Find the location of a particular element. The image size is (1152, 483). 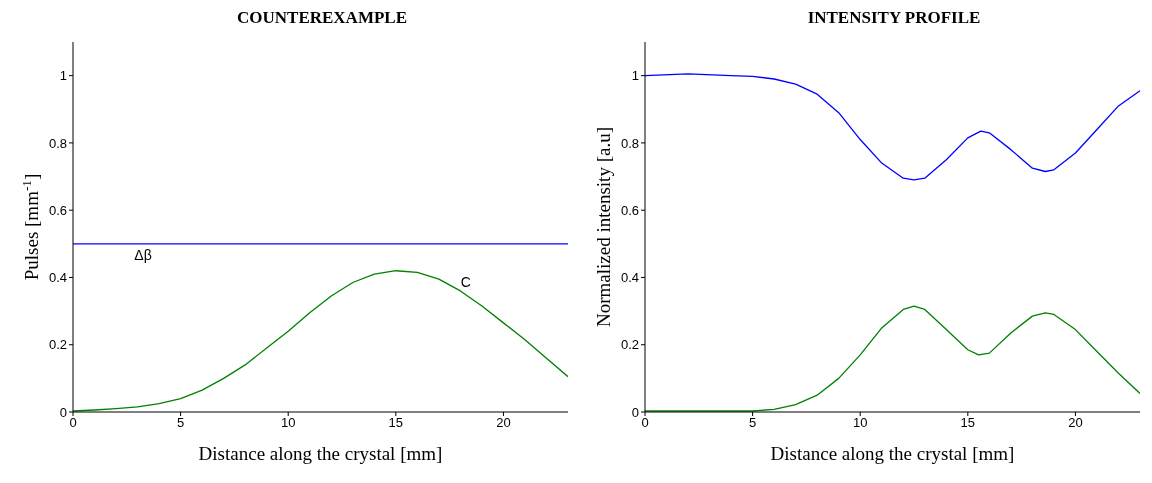

chart-title: COUNTEREXAMPLE is located at coordinates (322, 18).